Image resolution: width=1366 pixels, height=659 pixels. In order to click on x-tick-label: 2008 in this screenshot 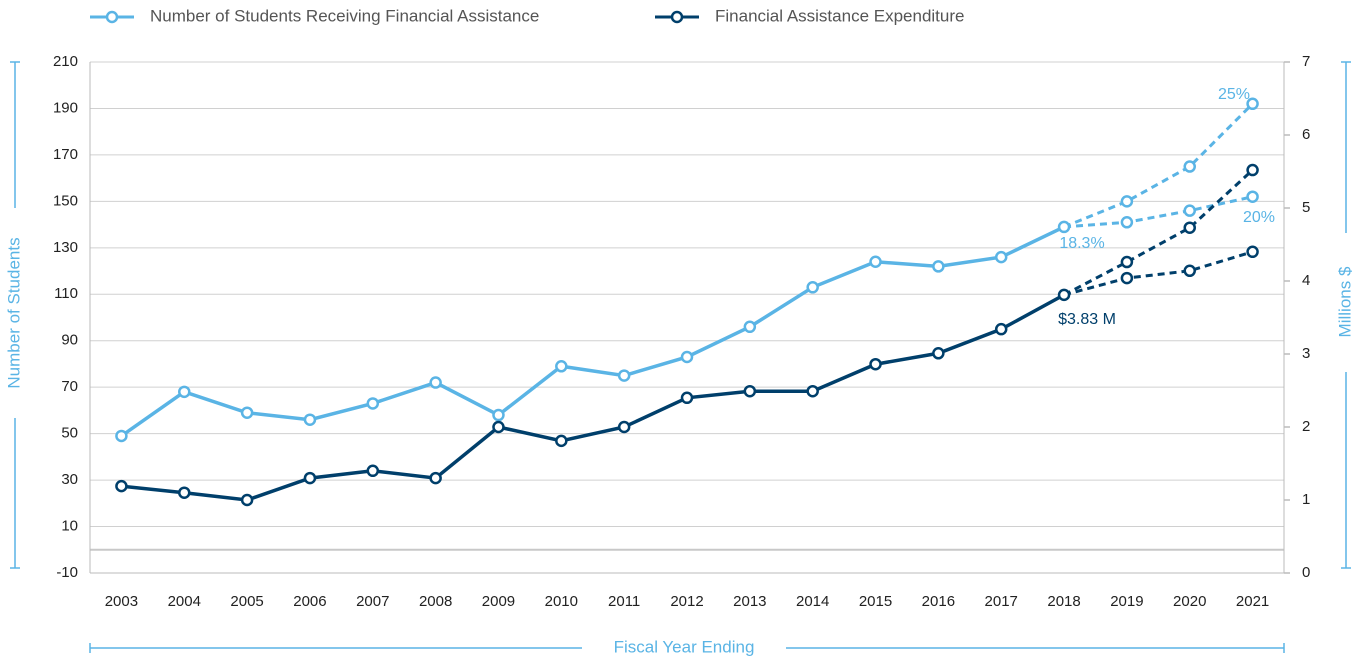, I will do `click(435, 601)`.